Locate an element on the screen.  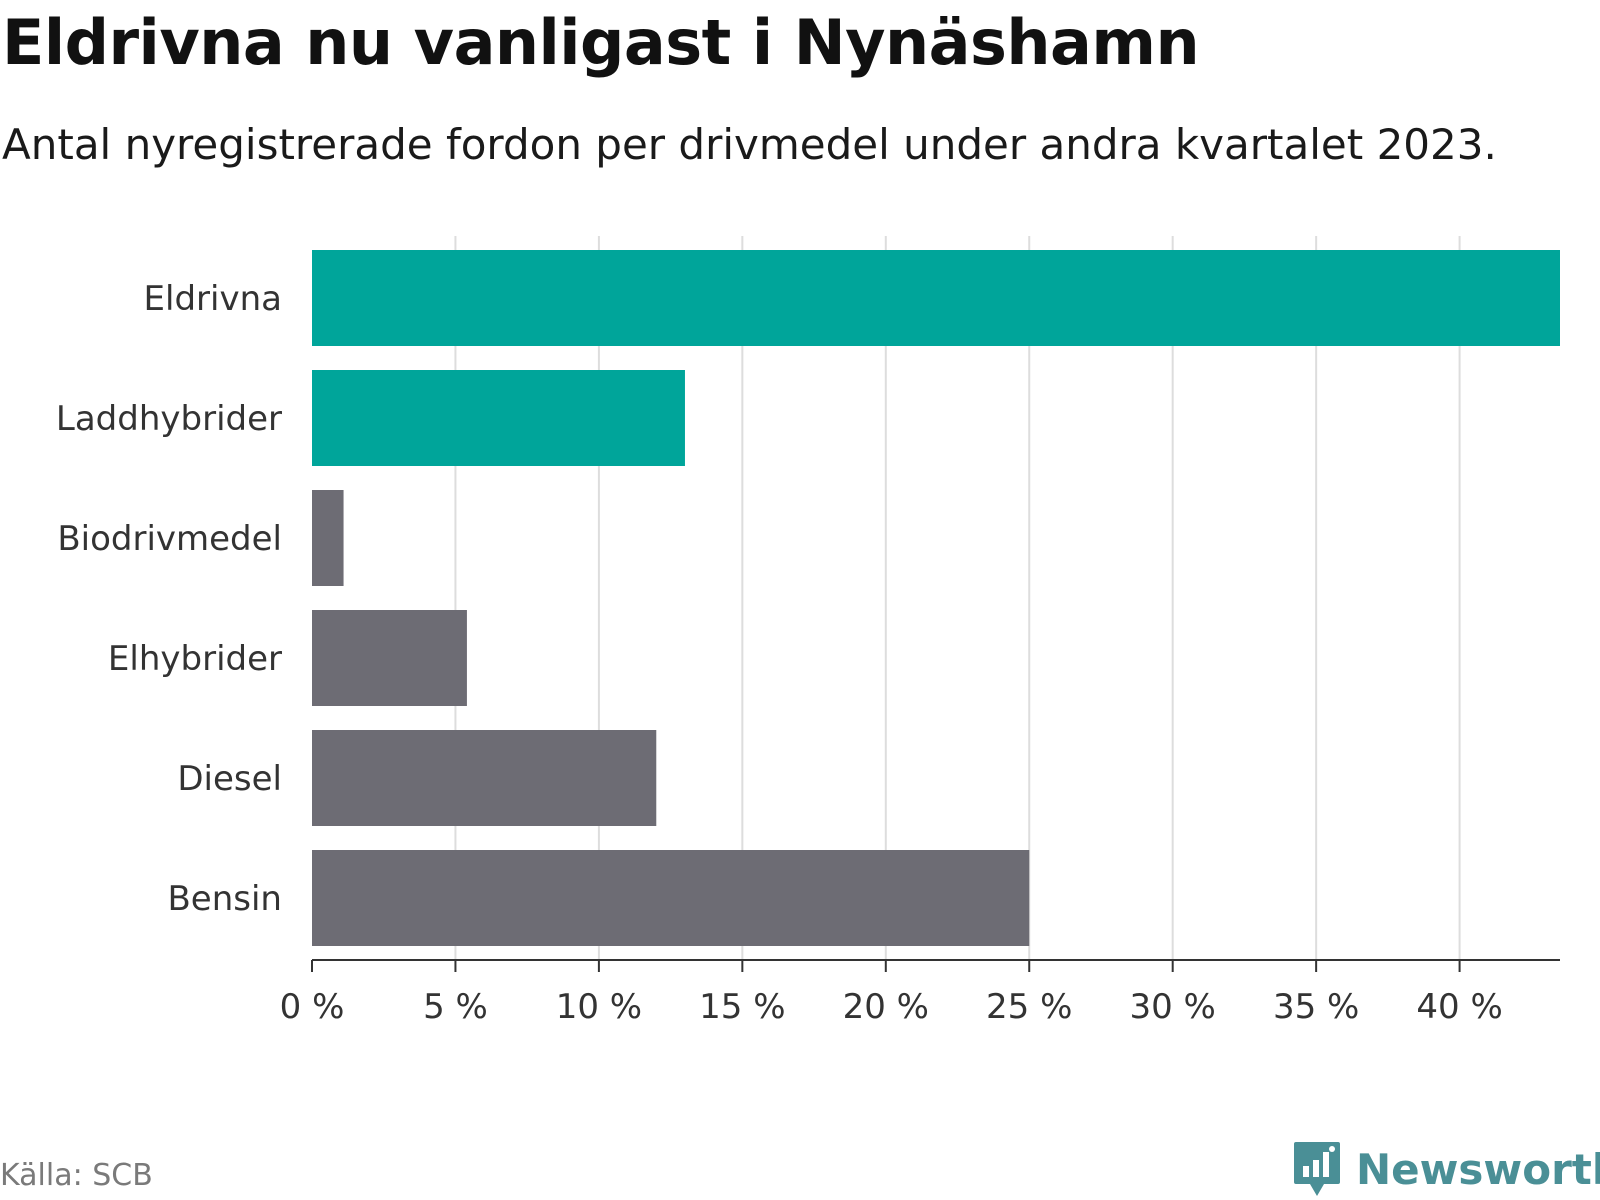
bar-laddhybrider is located at coordinates (498, 418).